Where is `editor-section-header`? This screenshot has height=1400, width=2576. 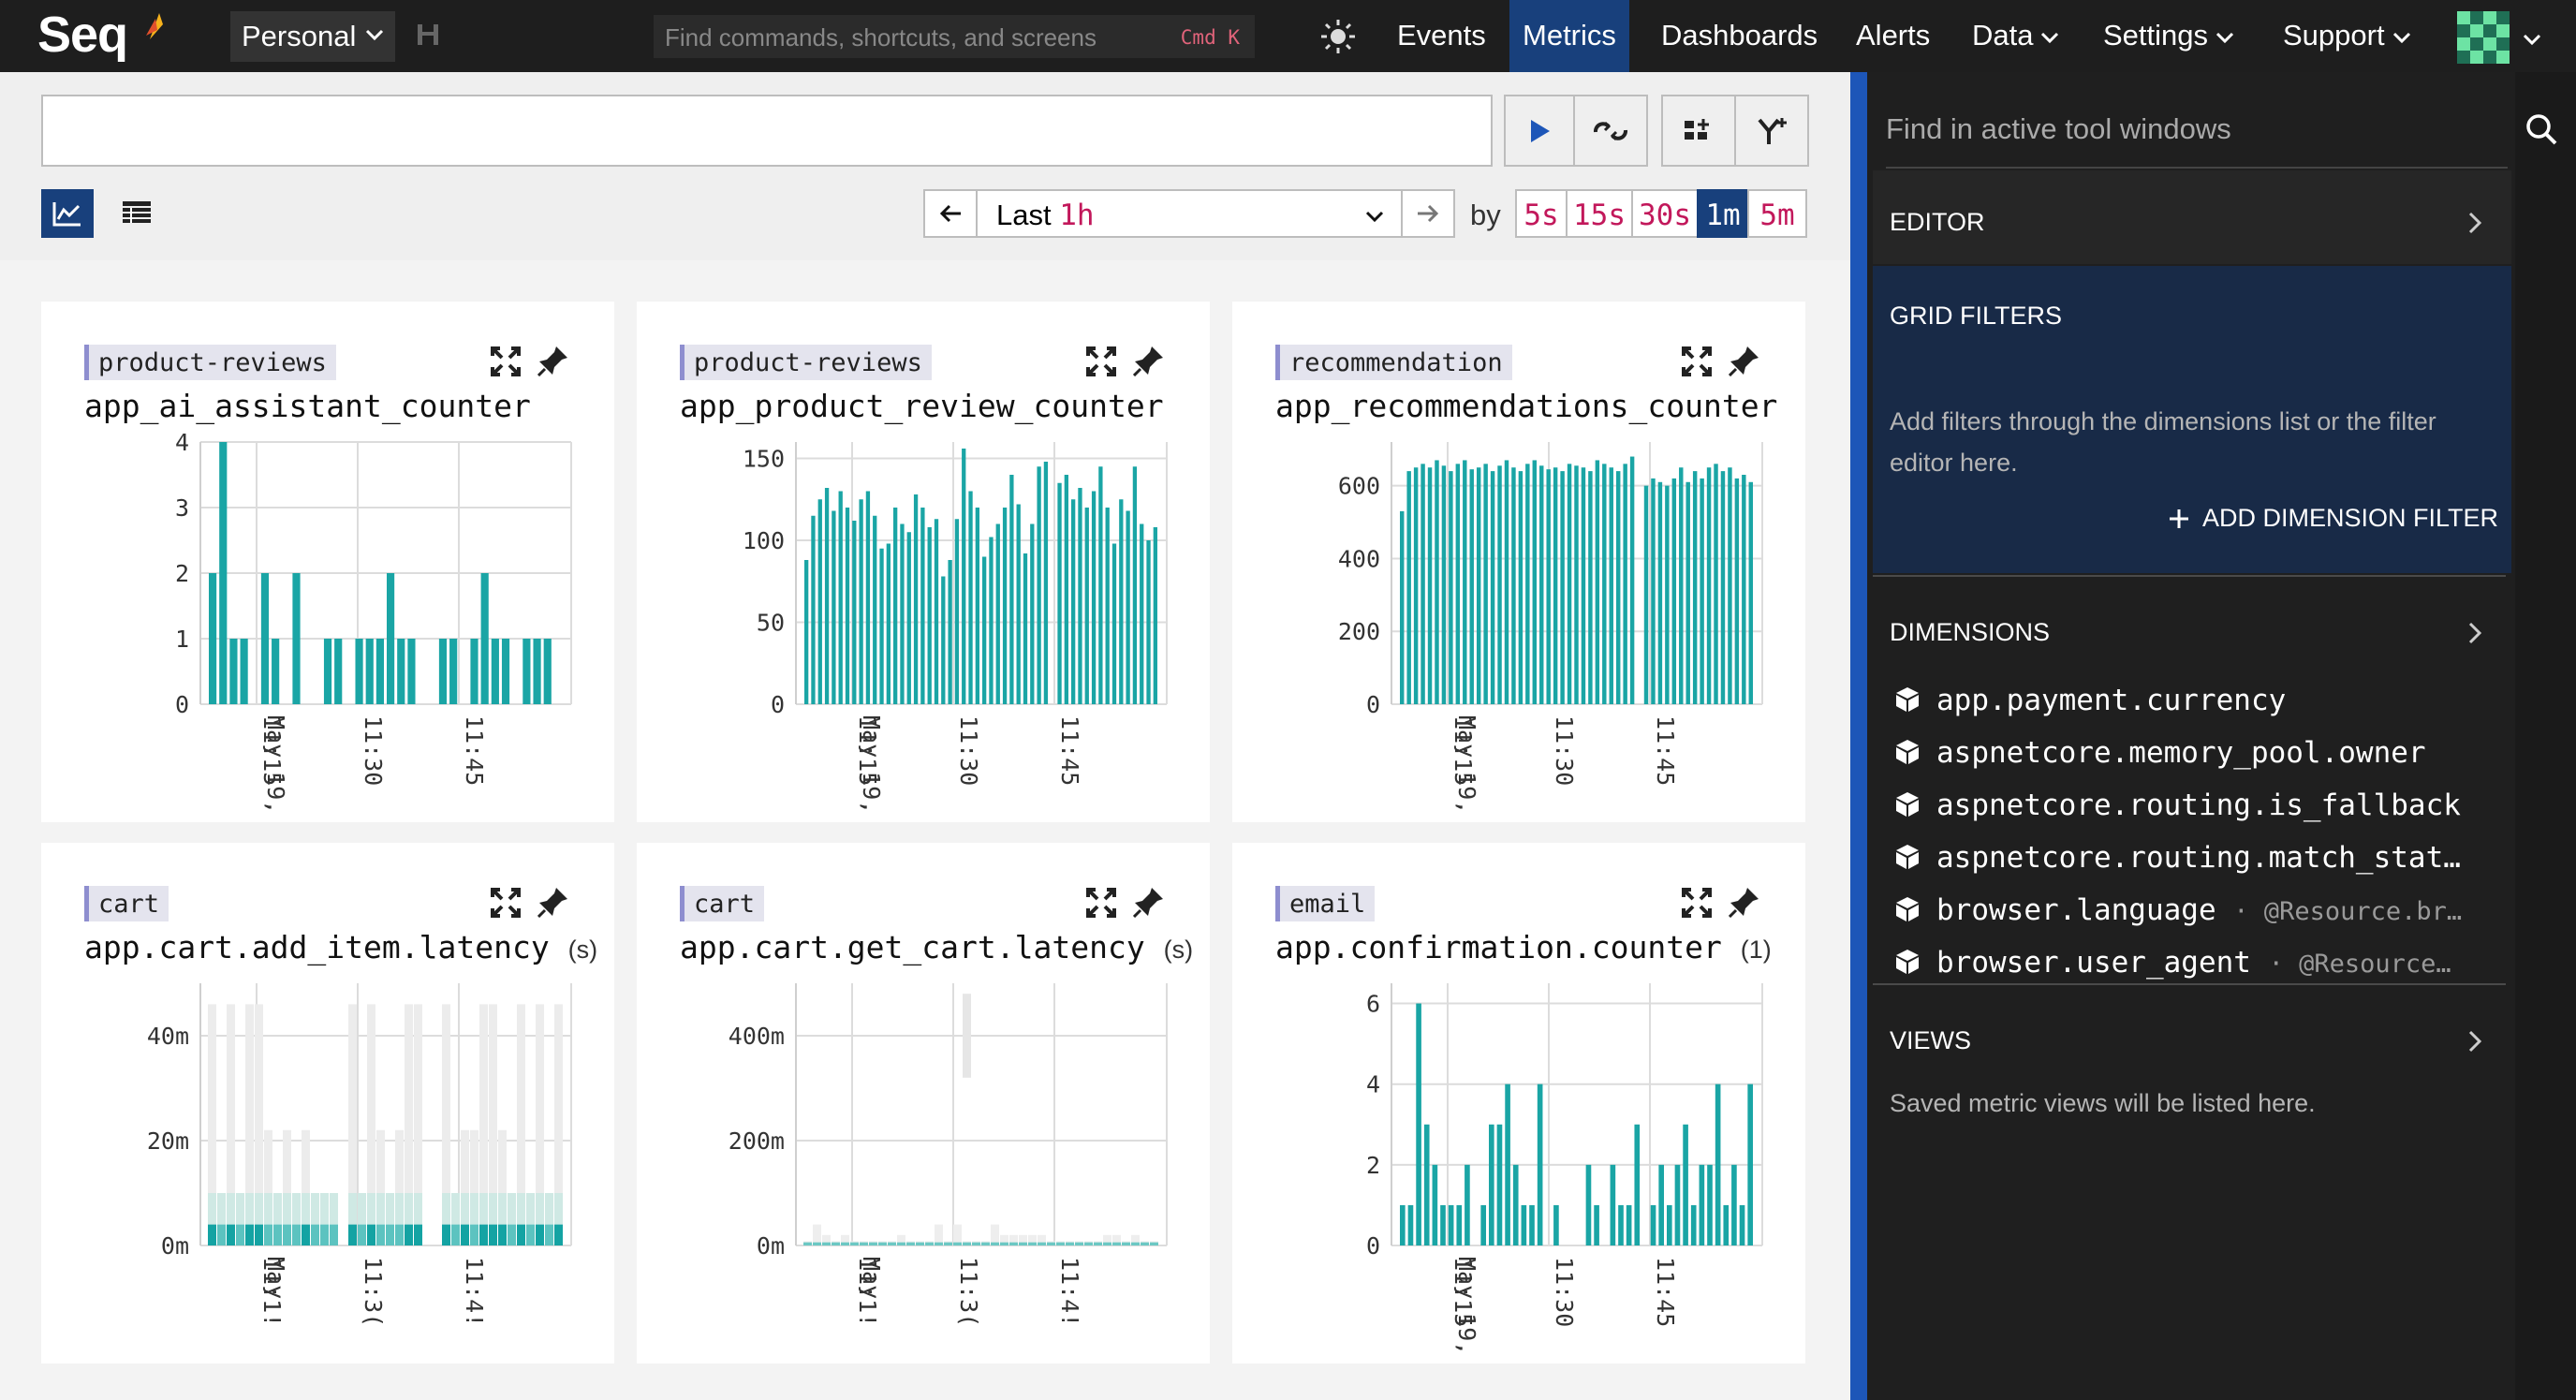 editor-section-header is located at coordinates (2192, 217).